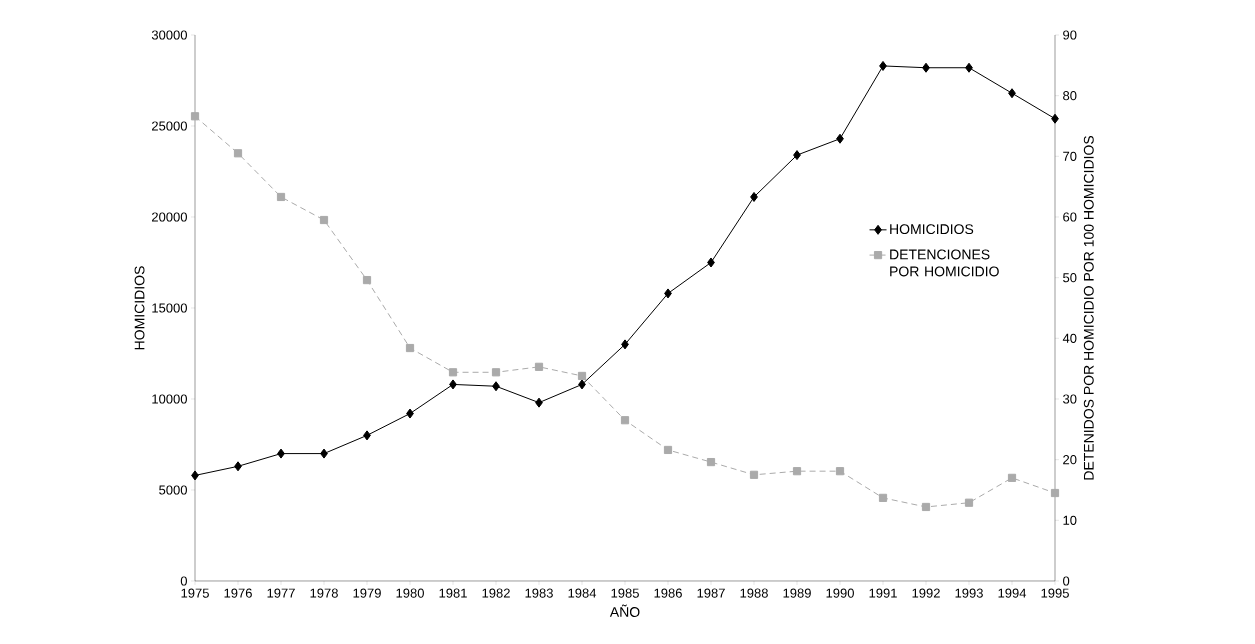 This screenshot has width=1255, height=644. I want to click on x-tick-label: 1979, so click(367, 593).